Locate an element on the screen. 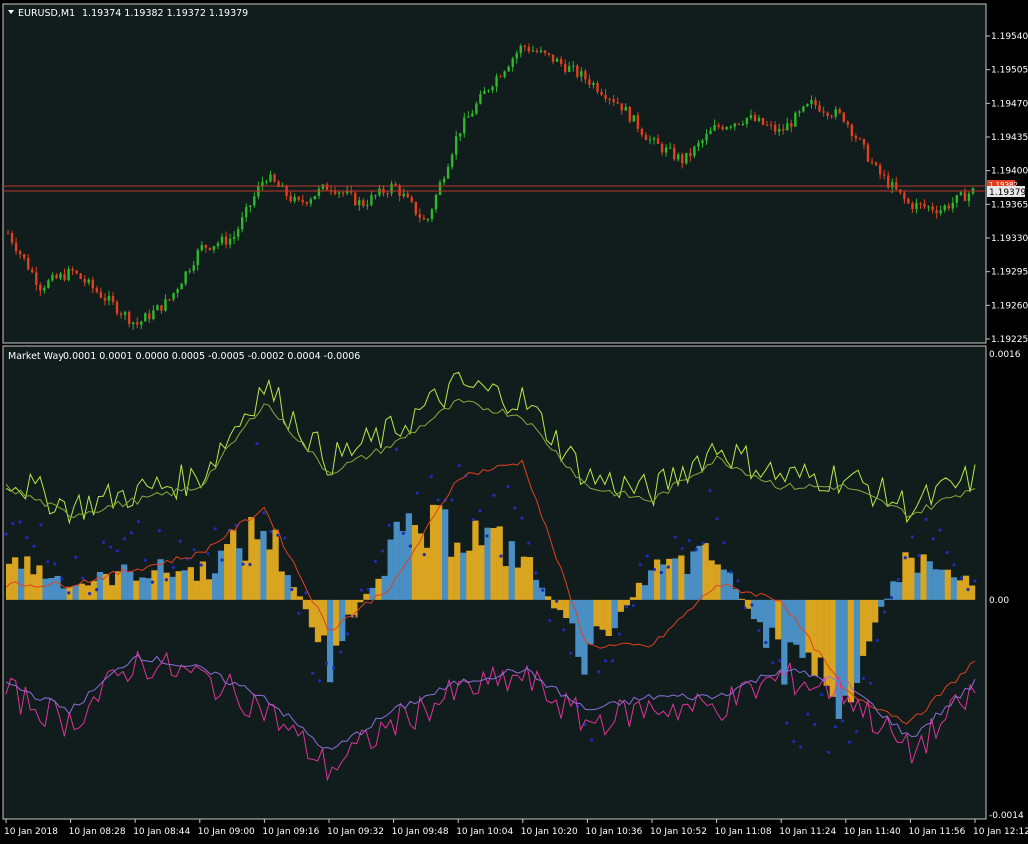  indicator-axis: 0.0016 0.00 -0.0014 is located at coordinates (1006, 585).